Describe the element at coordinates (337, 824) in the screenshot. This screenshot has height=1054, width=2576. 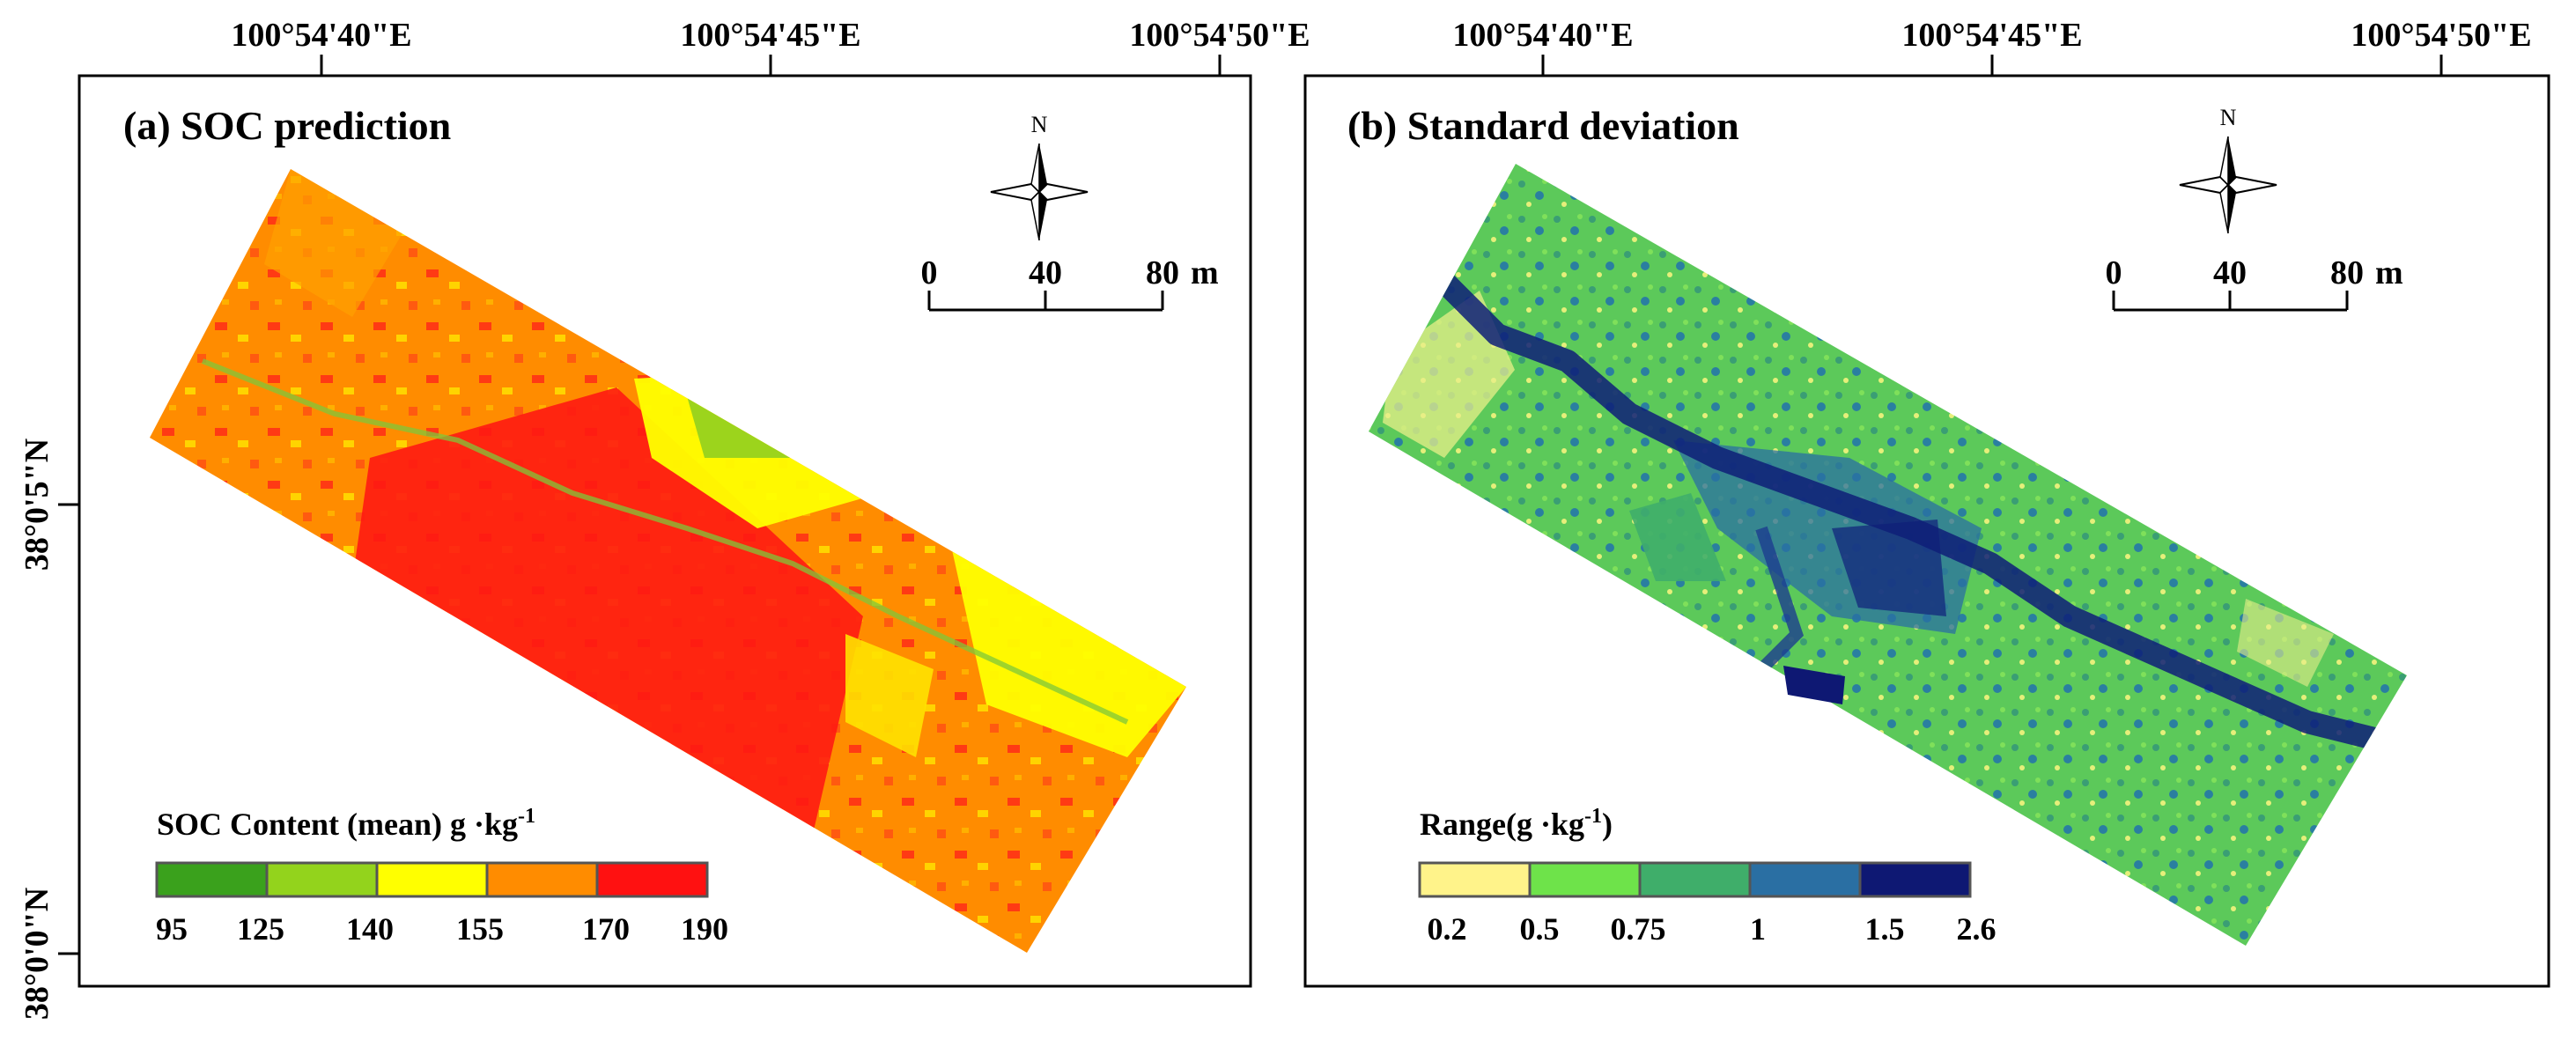
I see `legend-title-text: SOC Content (mean) g ·kg` at that location.